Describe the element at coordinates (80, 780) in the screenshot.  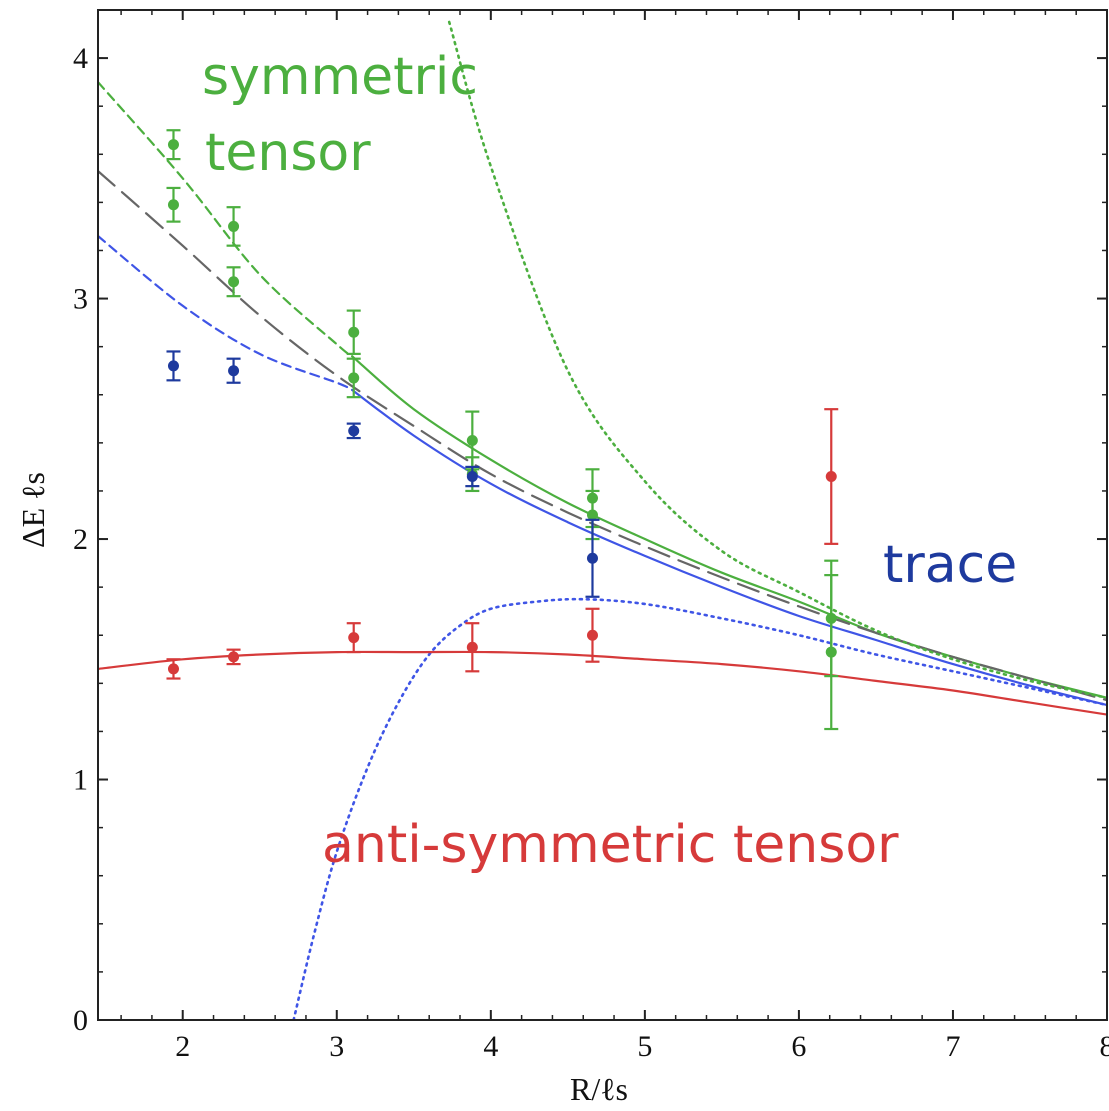
I see `y-tick-label: 1` at that location.